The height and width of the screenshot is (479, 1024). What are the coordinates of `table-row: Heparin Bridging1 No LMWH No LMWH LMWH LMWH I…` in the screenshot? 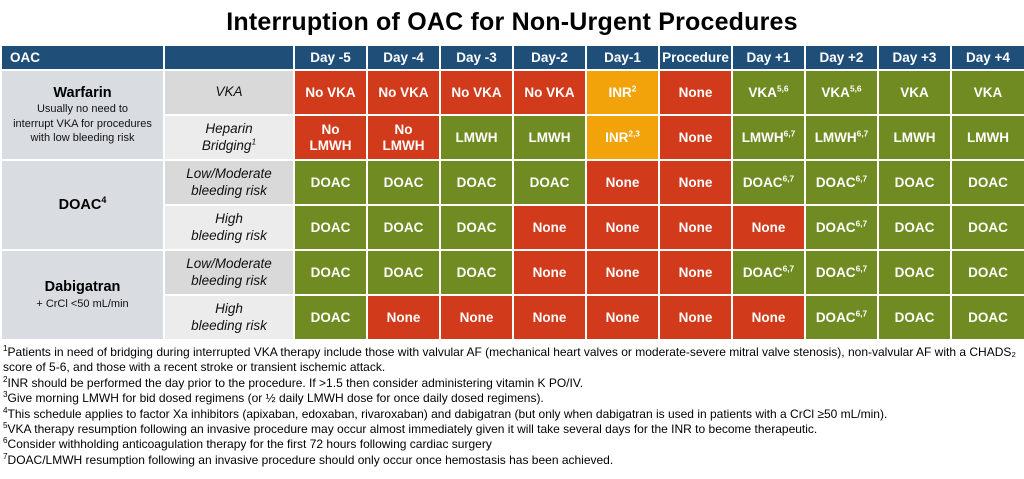 It's located at (512, 137).